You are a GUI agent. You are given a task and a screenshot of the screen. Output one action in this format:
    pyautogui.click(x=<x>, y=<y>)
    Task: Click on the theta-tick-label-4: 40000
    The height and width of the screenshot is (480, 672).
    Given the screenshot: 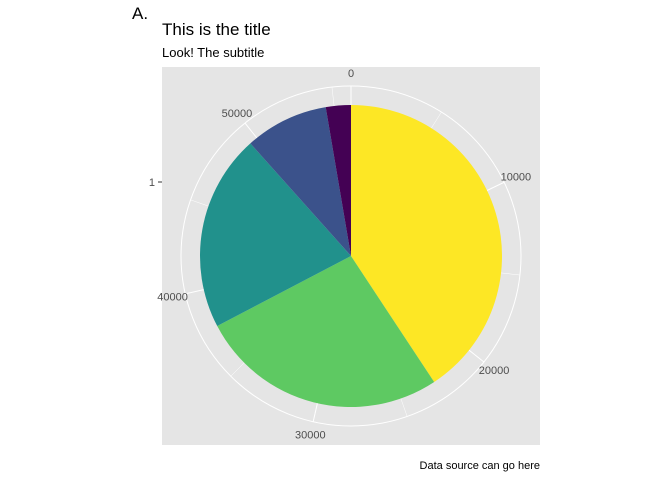 What is the action you would take?
    pyautogui.click(x=172, y=298)
    